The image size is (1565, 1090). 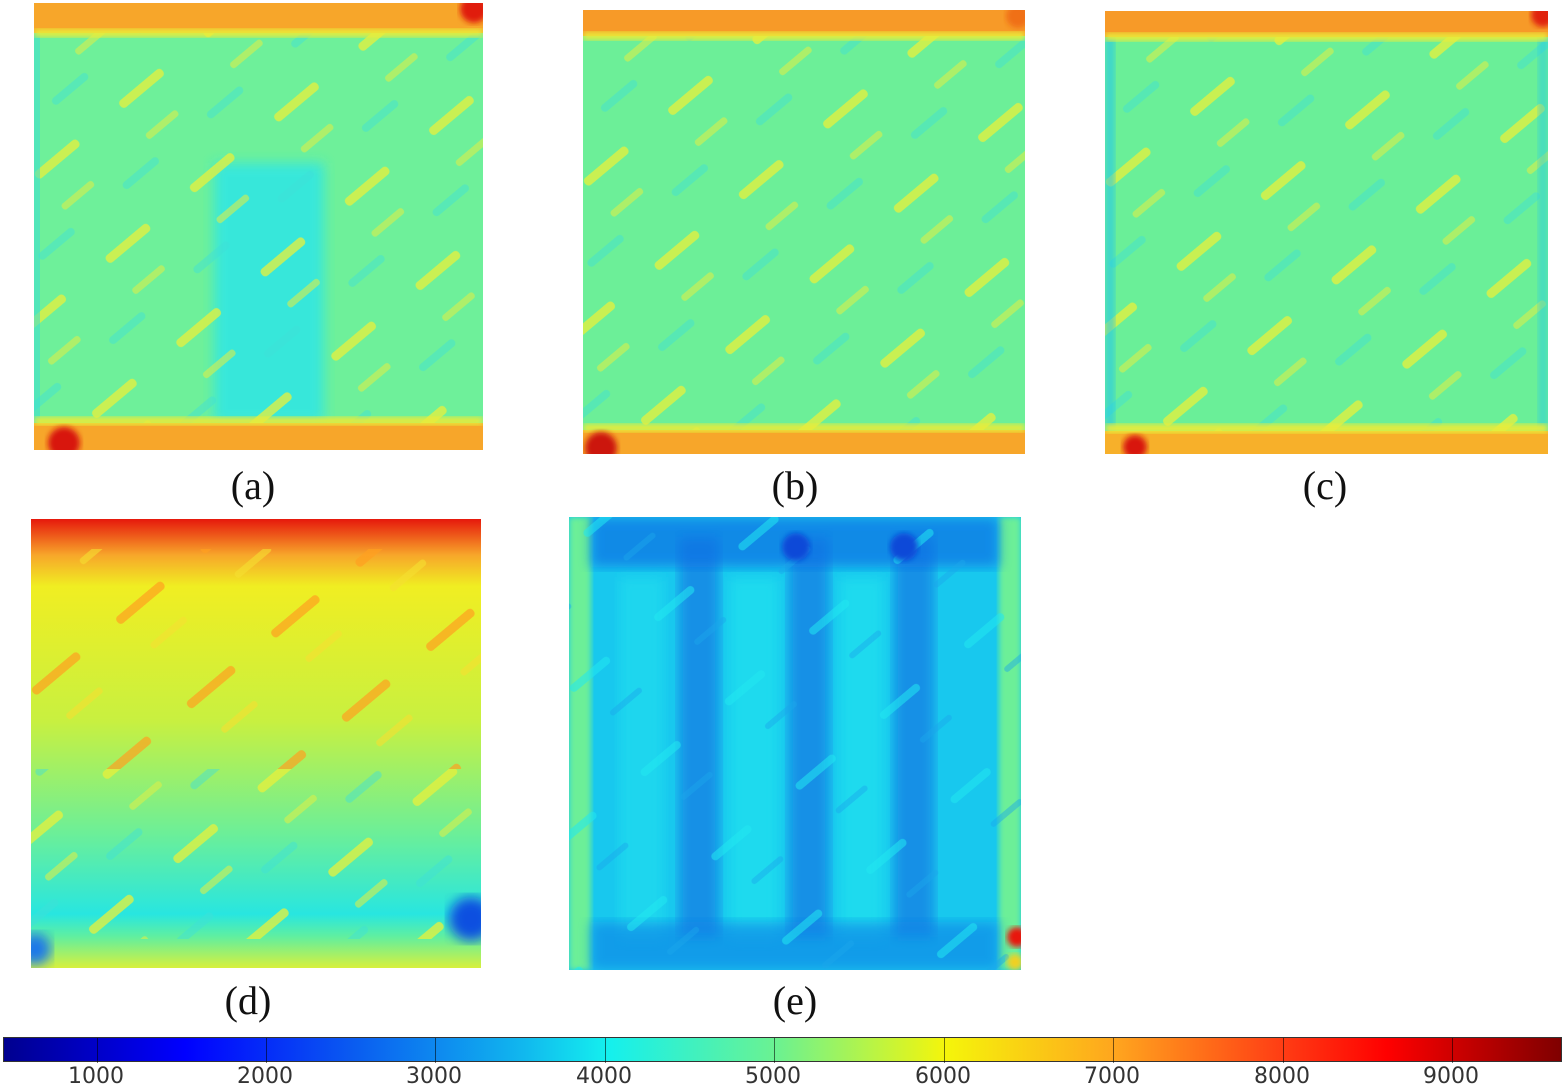 What do you see at coordinates (258, 226) in the screenshot?
I see `heatmap-panel-a` at bounding box center [258, 226].